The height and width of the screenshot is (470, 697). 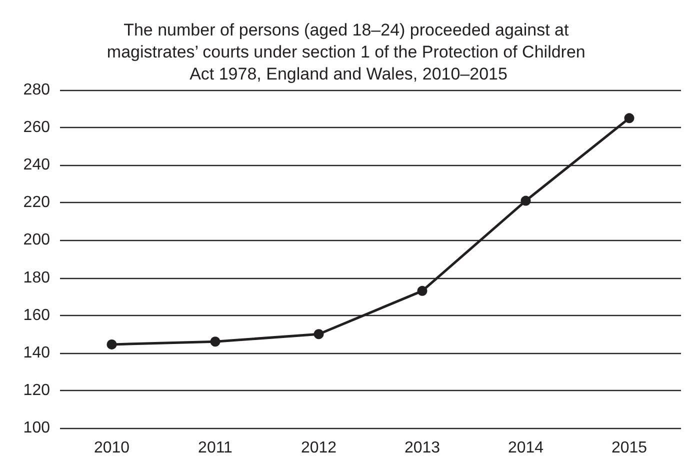 What do you see at coordinates (526, 448) in the screenshot?
I see `x-tick-label: 2014` at bounding box center [526, 448].